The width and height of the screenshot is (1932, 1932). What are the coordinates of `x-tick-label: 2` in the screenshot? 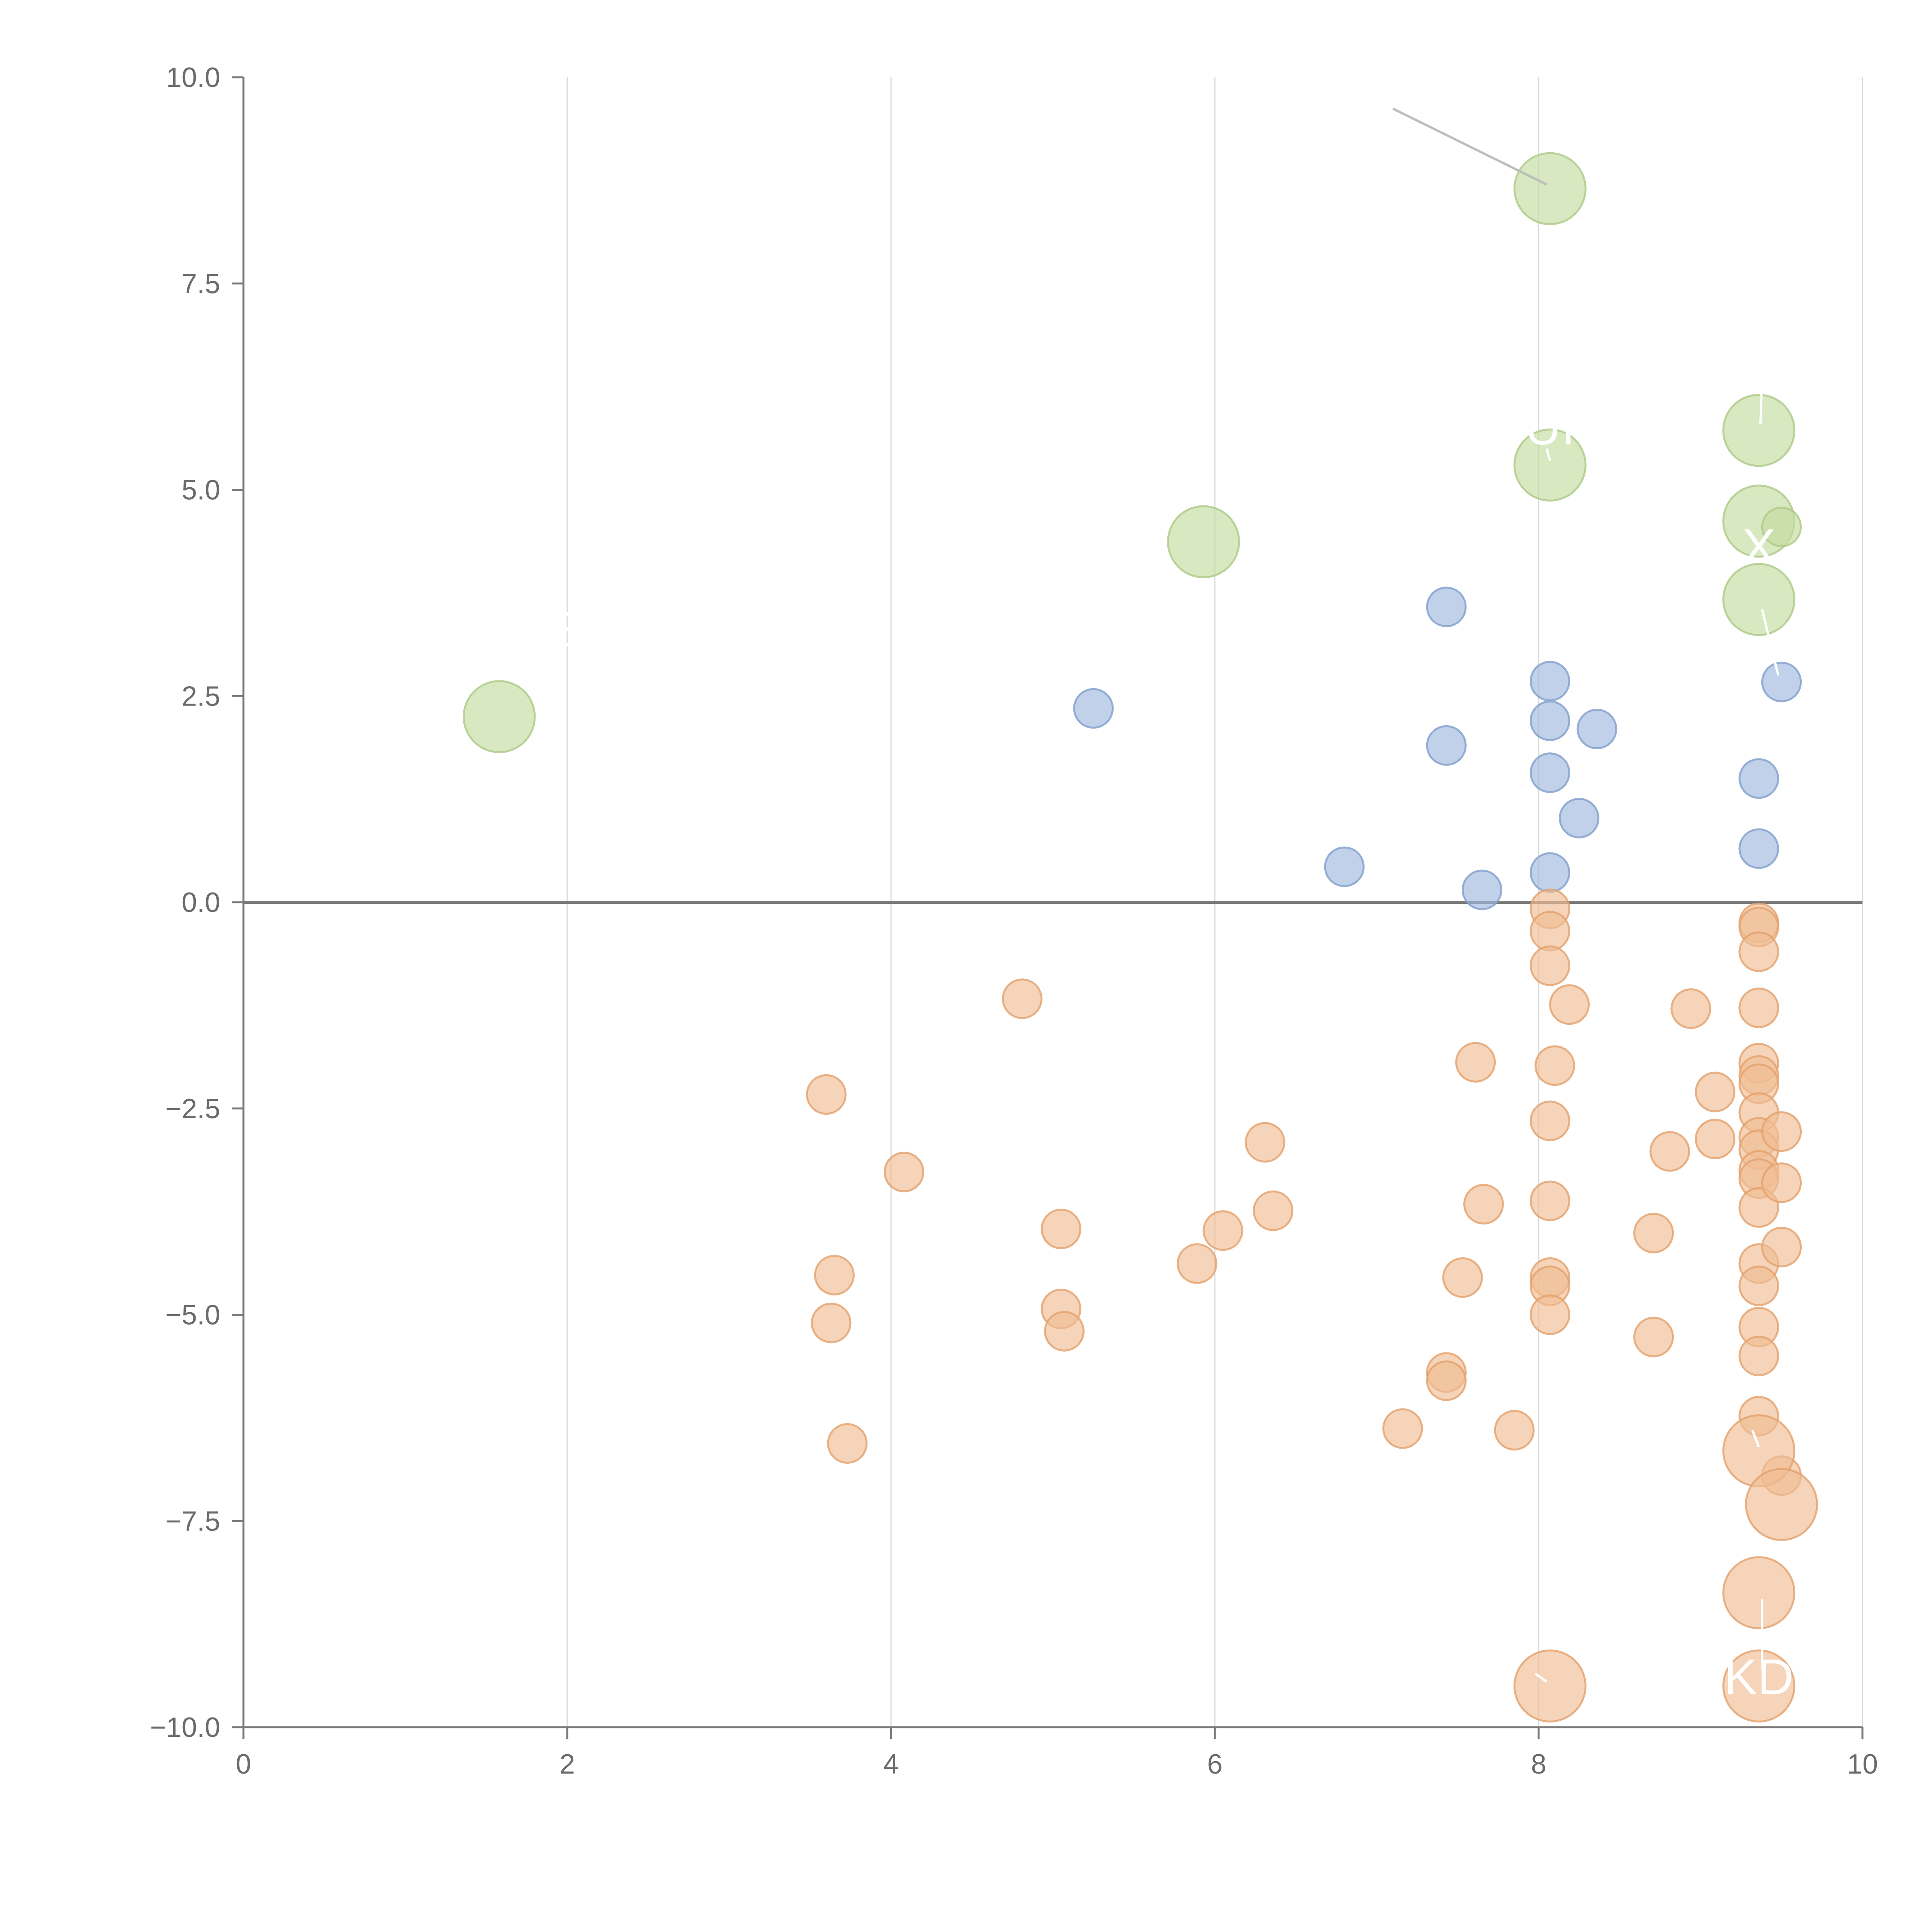 It's located at (567, 1765).